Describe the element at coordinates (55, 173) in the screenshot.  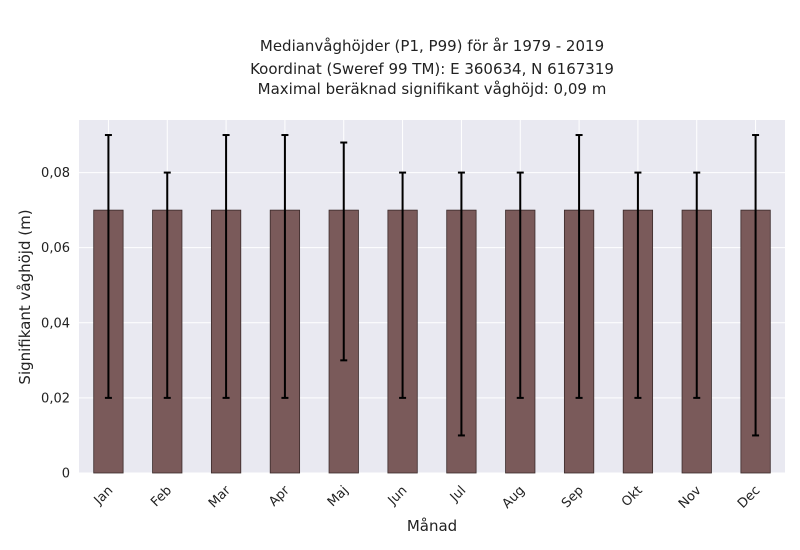
I see `y-tick-label: 0,08` at that location.